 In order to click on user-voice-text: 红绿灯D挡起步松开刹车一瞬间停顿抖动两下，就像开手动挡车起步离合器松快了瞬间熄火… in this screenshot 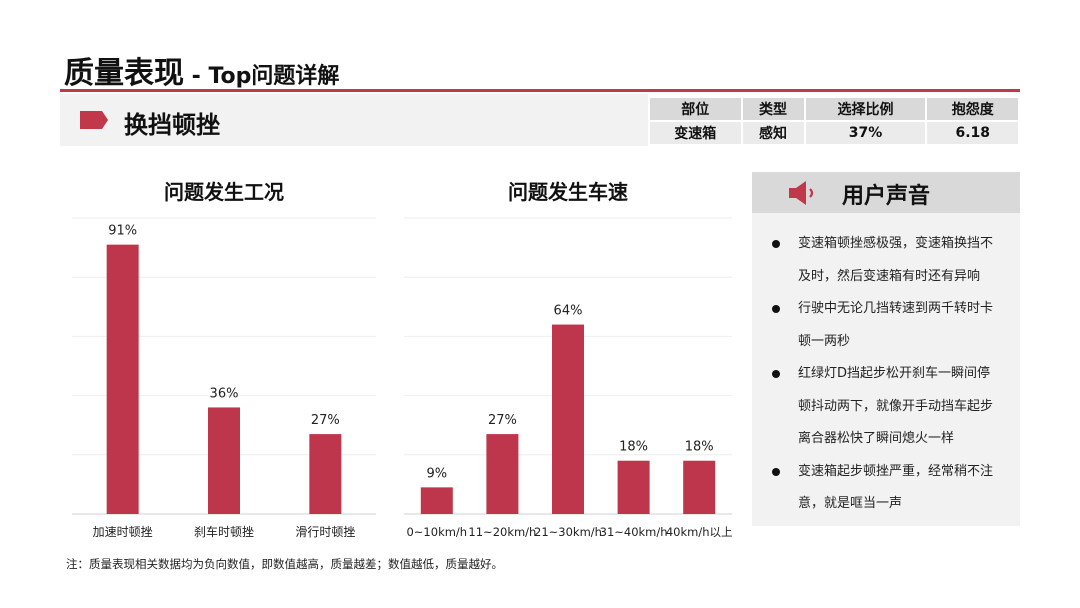, I will do `click(896, 406)`.